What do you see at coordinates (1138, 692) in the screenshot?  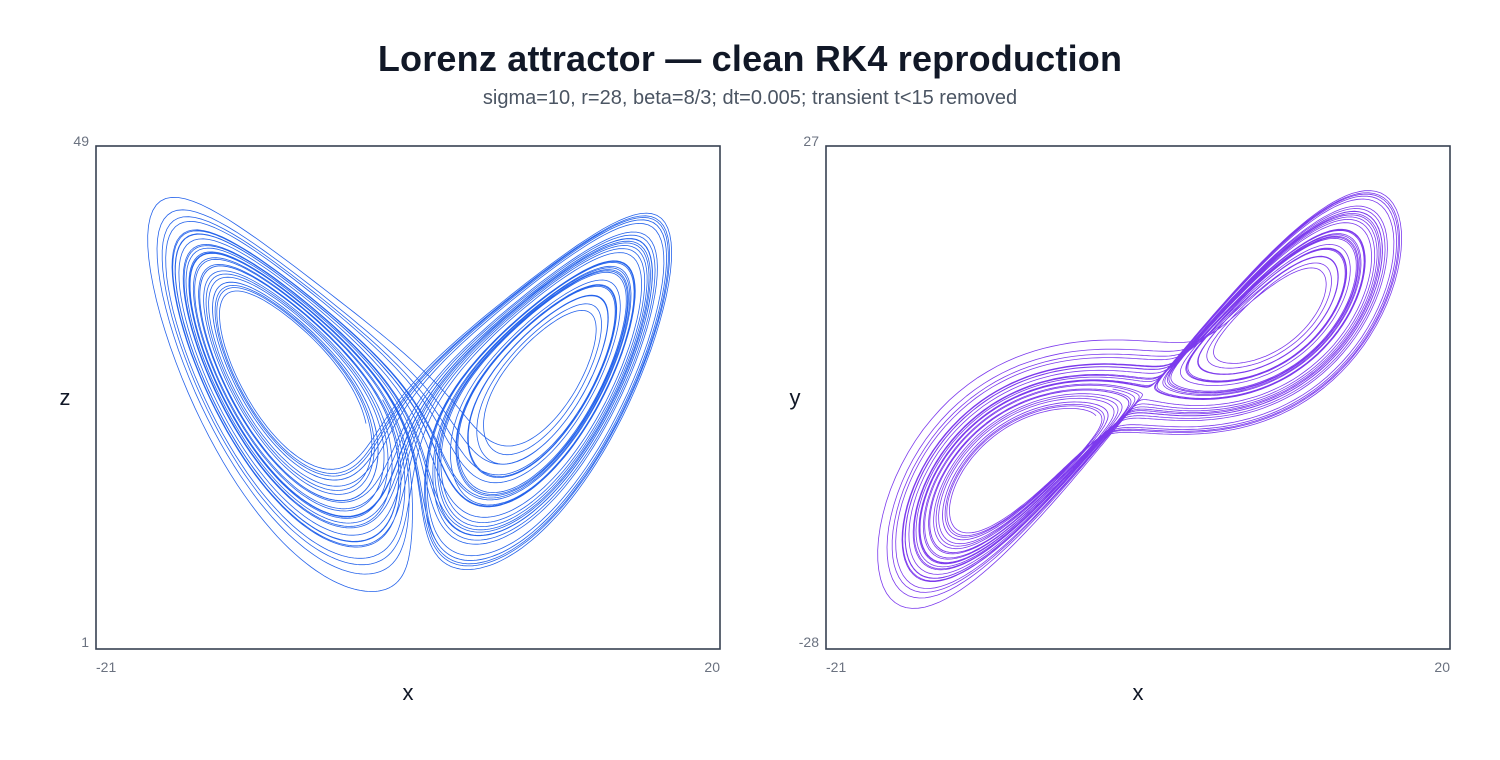 I see `x-axis-label-xy: x` at bounding box center [1138, 692].